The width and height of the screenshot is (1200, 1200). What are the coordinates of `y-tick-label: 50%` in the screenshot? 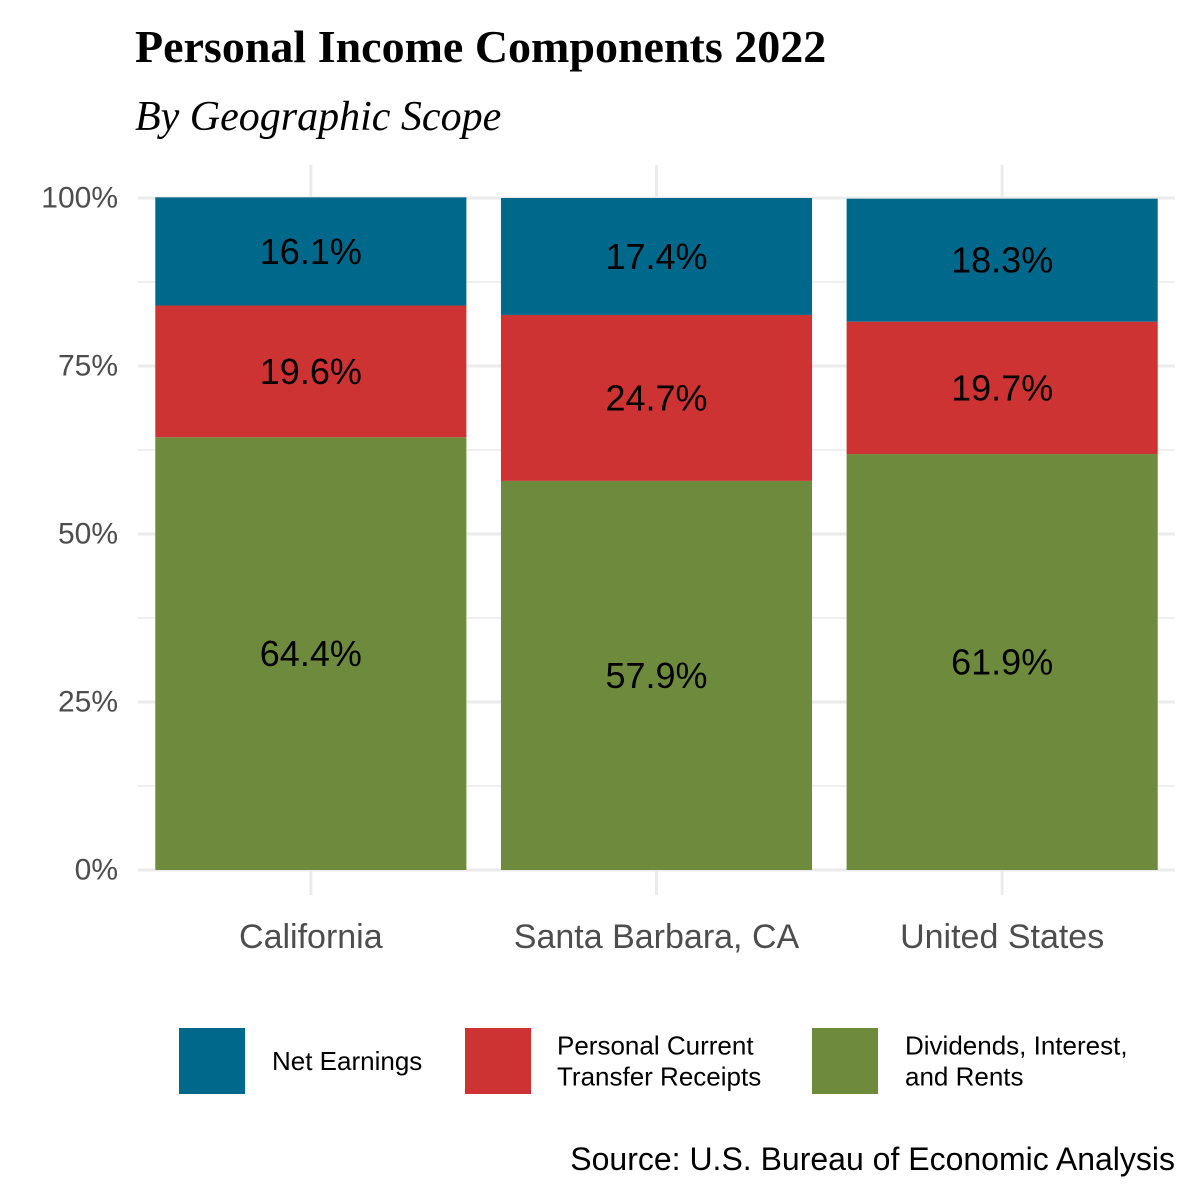 It's located at (88, 534).